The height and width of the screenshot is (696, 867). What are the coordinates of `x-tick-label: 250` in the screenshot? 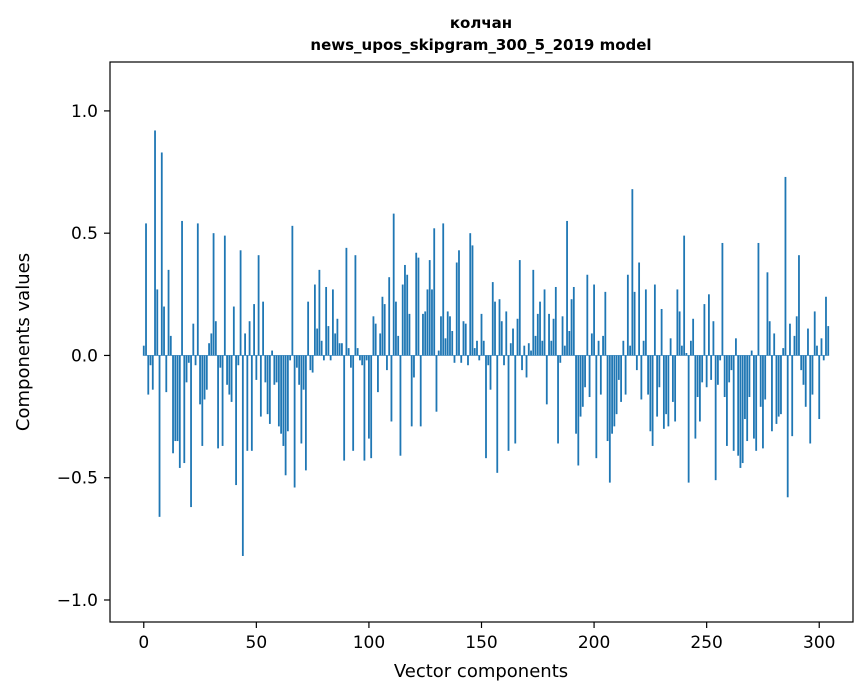 It's located at (706, 643).